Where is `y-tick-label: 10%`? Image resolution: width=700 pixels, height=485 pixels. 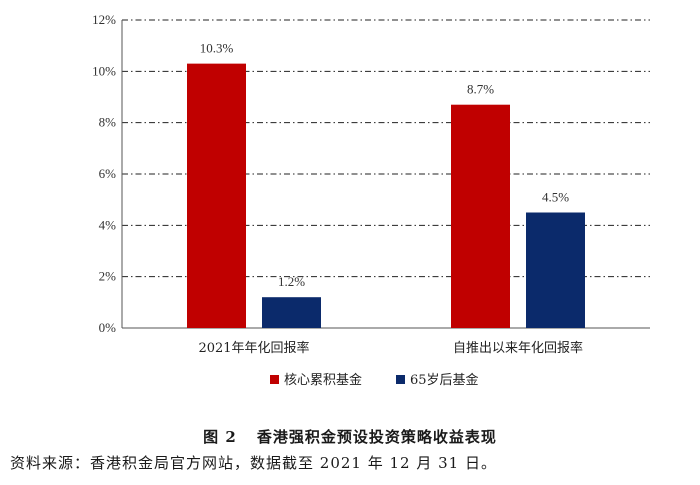
y-tick-label: 10% is located at coordinates (104, 70).